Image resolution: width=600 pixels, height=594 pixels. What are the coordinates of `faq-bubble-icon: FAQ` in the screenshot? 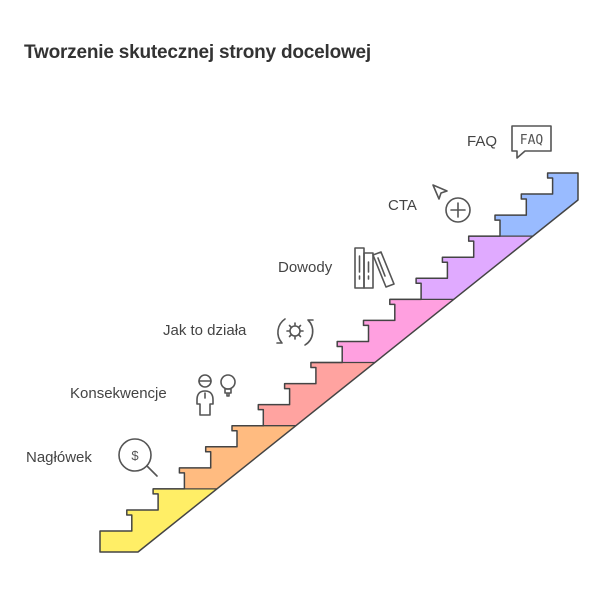 It's located at (531, 142).